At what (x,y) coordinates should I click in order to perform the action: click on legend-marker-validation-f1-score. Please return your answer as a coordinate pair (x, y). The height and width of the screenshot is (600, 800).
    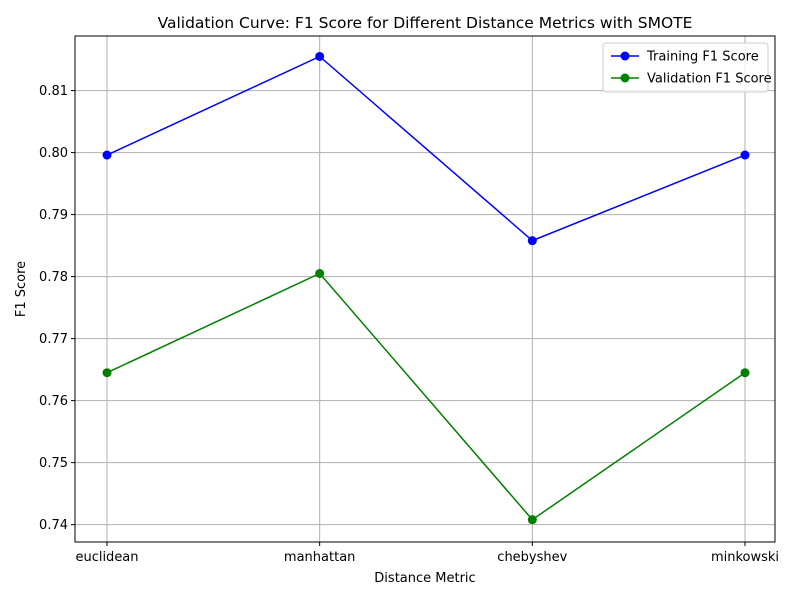
    Looking at the image, I should click on (625, 78).